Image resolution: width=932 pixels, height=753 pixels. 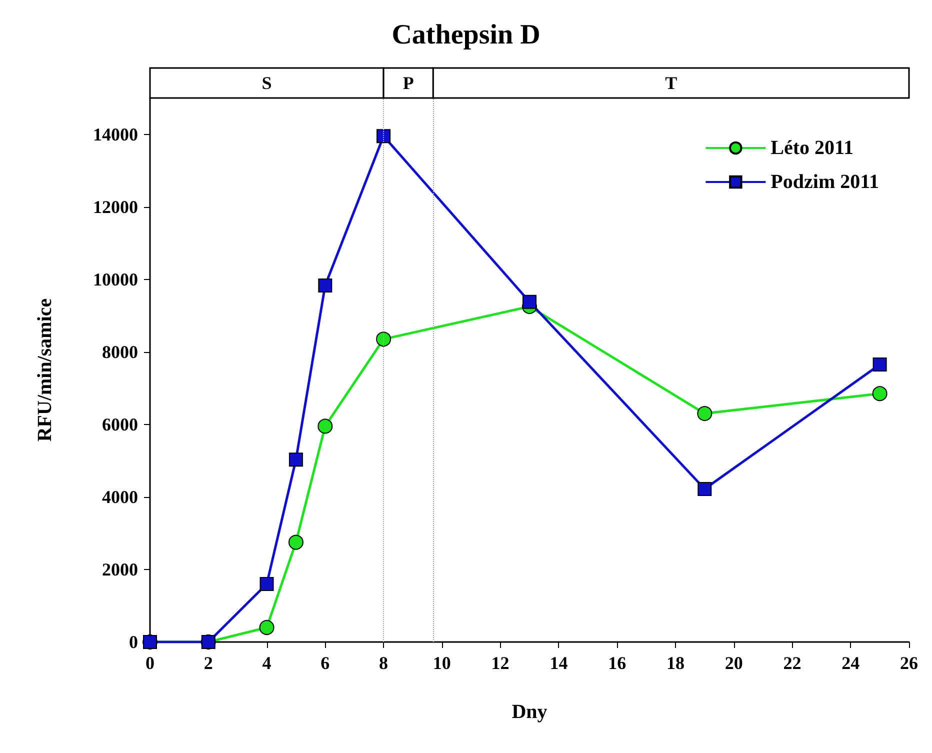 I want to click on text: T, so click(x=671, y=83).